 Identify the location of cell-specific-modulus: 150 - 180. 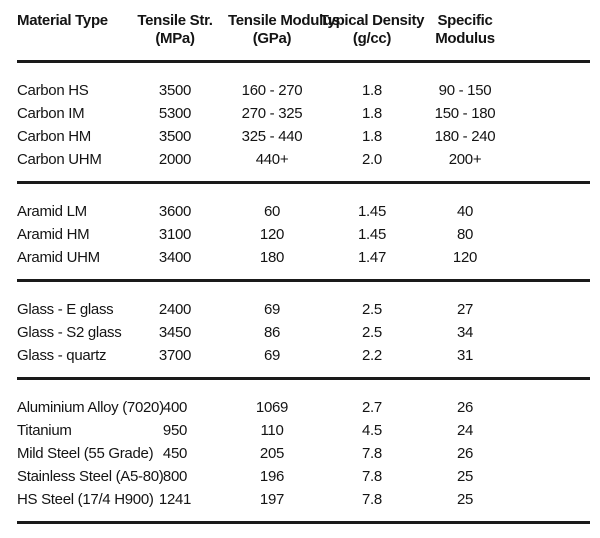
(465, 113).